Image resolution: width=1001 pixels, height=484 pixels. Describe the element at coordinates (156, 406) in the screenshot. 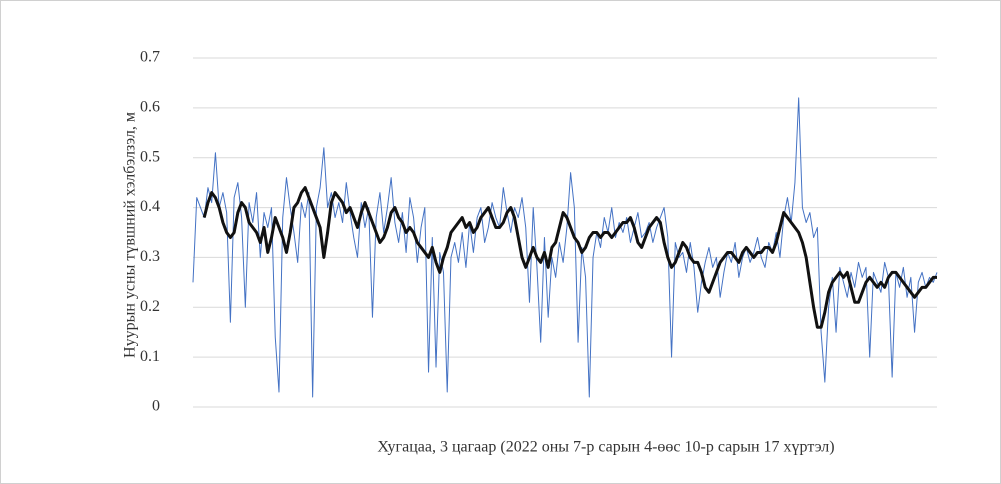

I see `y-tick-label: 0` at that location.